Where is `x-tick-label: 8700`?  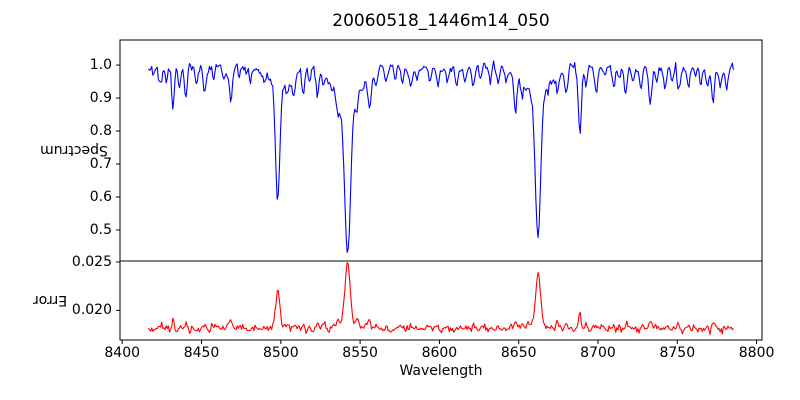
x-tick-label: 8700 is located at coordinates (598, 353).